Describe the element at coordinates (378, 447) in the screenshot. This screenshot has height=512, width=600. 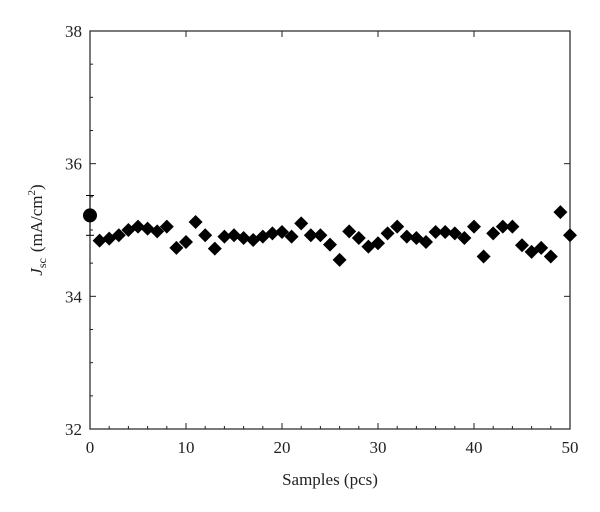
I see `x-tick-label: 30` at that location.